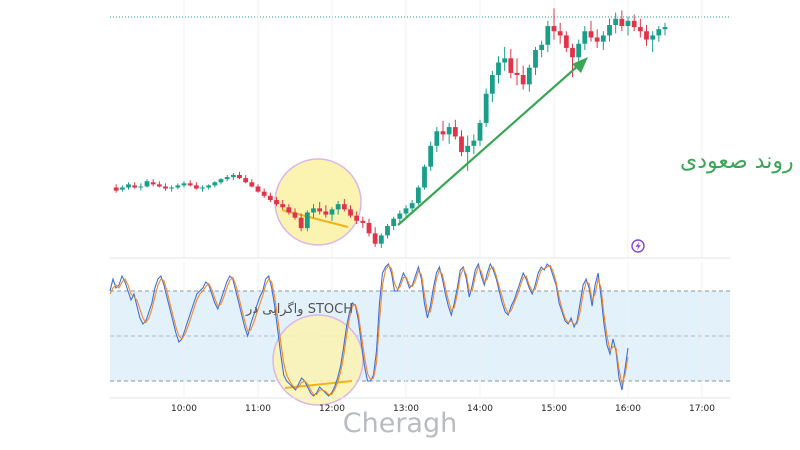  What do you see at coordinates (184, 409) in the screenshot?
I see `time-tick-label: 10:00` at bounding box center [184, 409].